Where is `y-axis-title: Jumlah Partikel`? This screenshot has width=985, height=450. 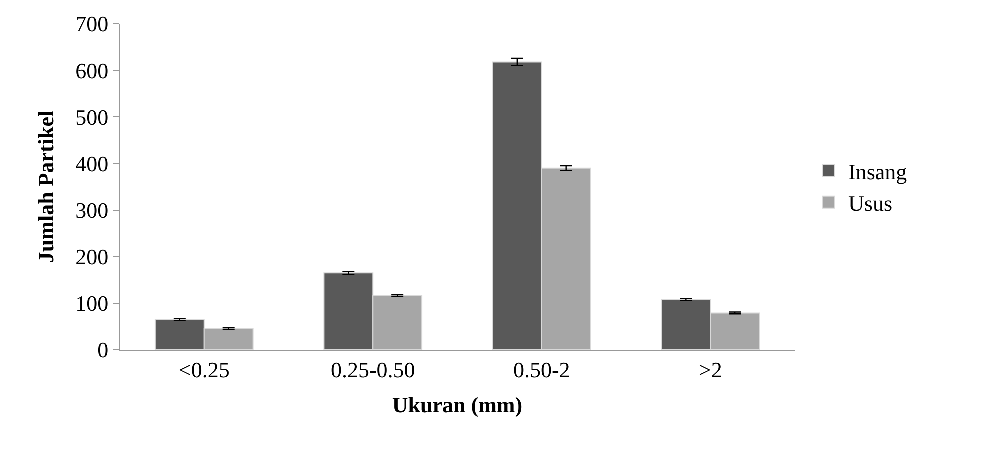 y-axis-title: Jumlah Partikel is located at coordinates (45, 187).